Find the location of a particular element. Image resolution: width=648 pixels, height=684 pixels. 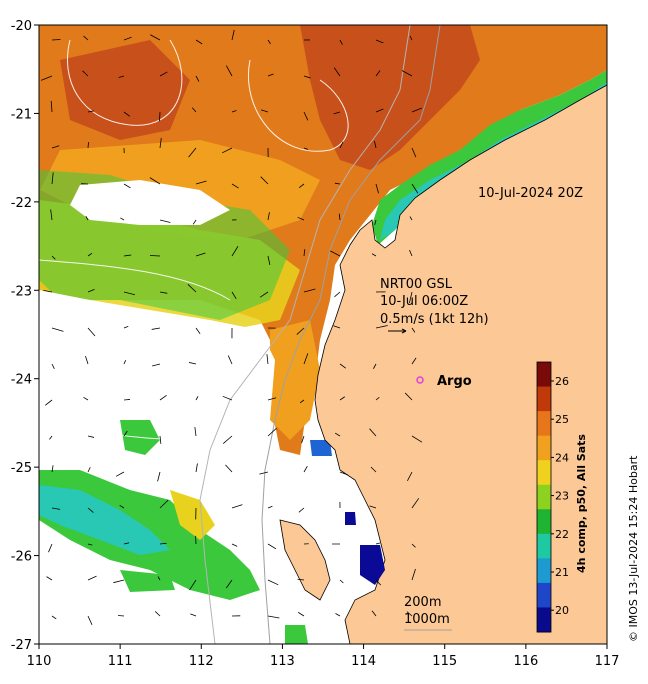

credit-text: © IMOS 13-Jul-2024 15:24 Hobart is located at coordinates (633, 548).